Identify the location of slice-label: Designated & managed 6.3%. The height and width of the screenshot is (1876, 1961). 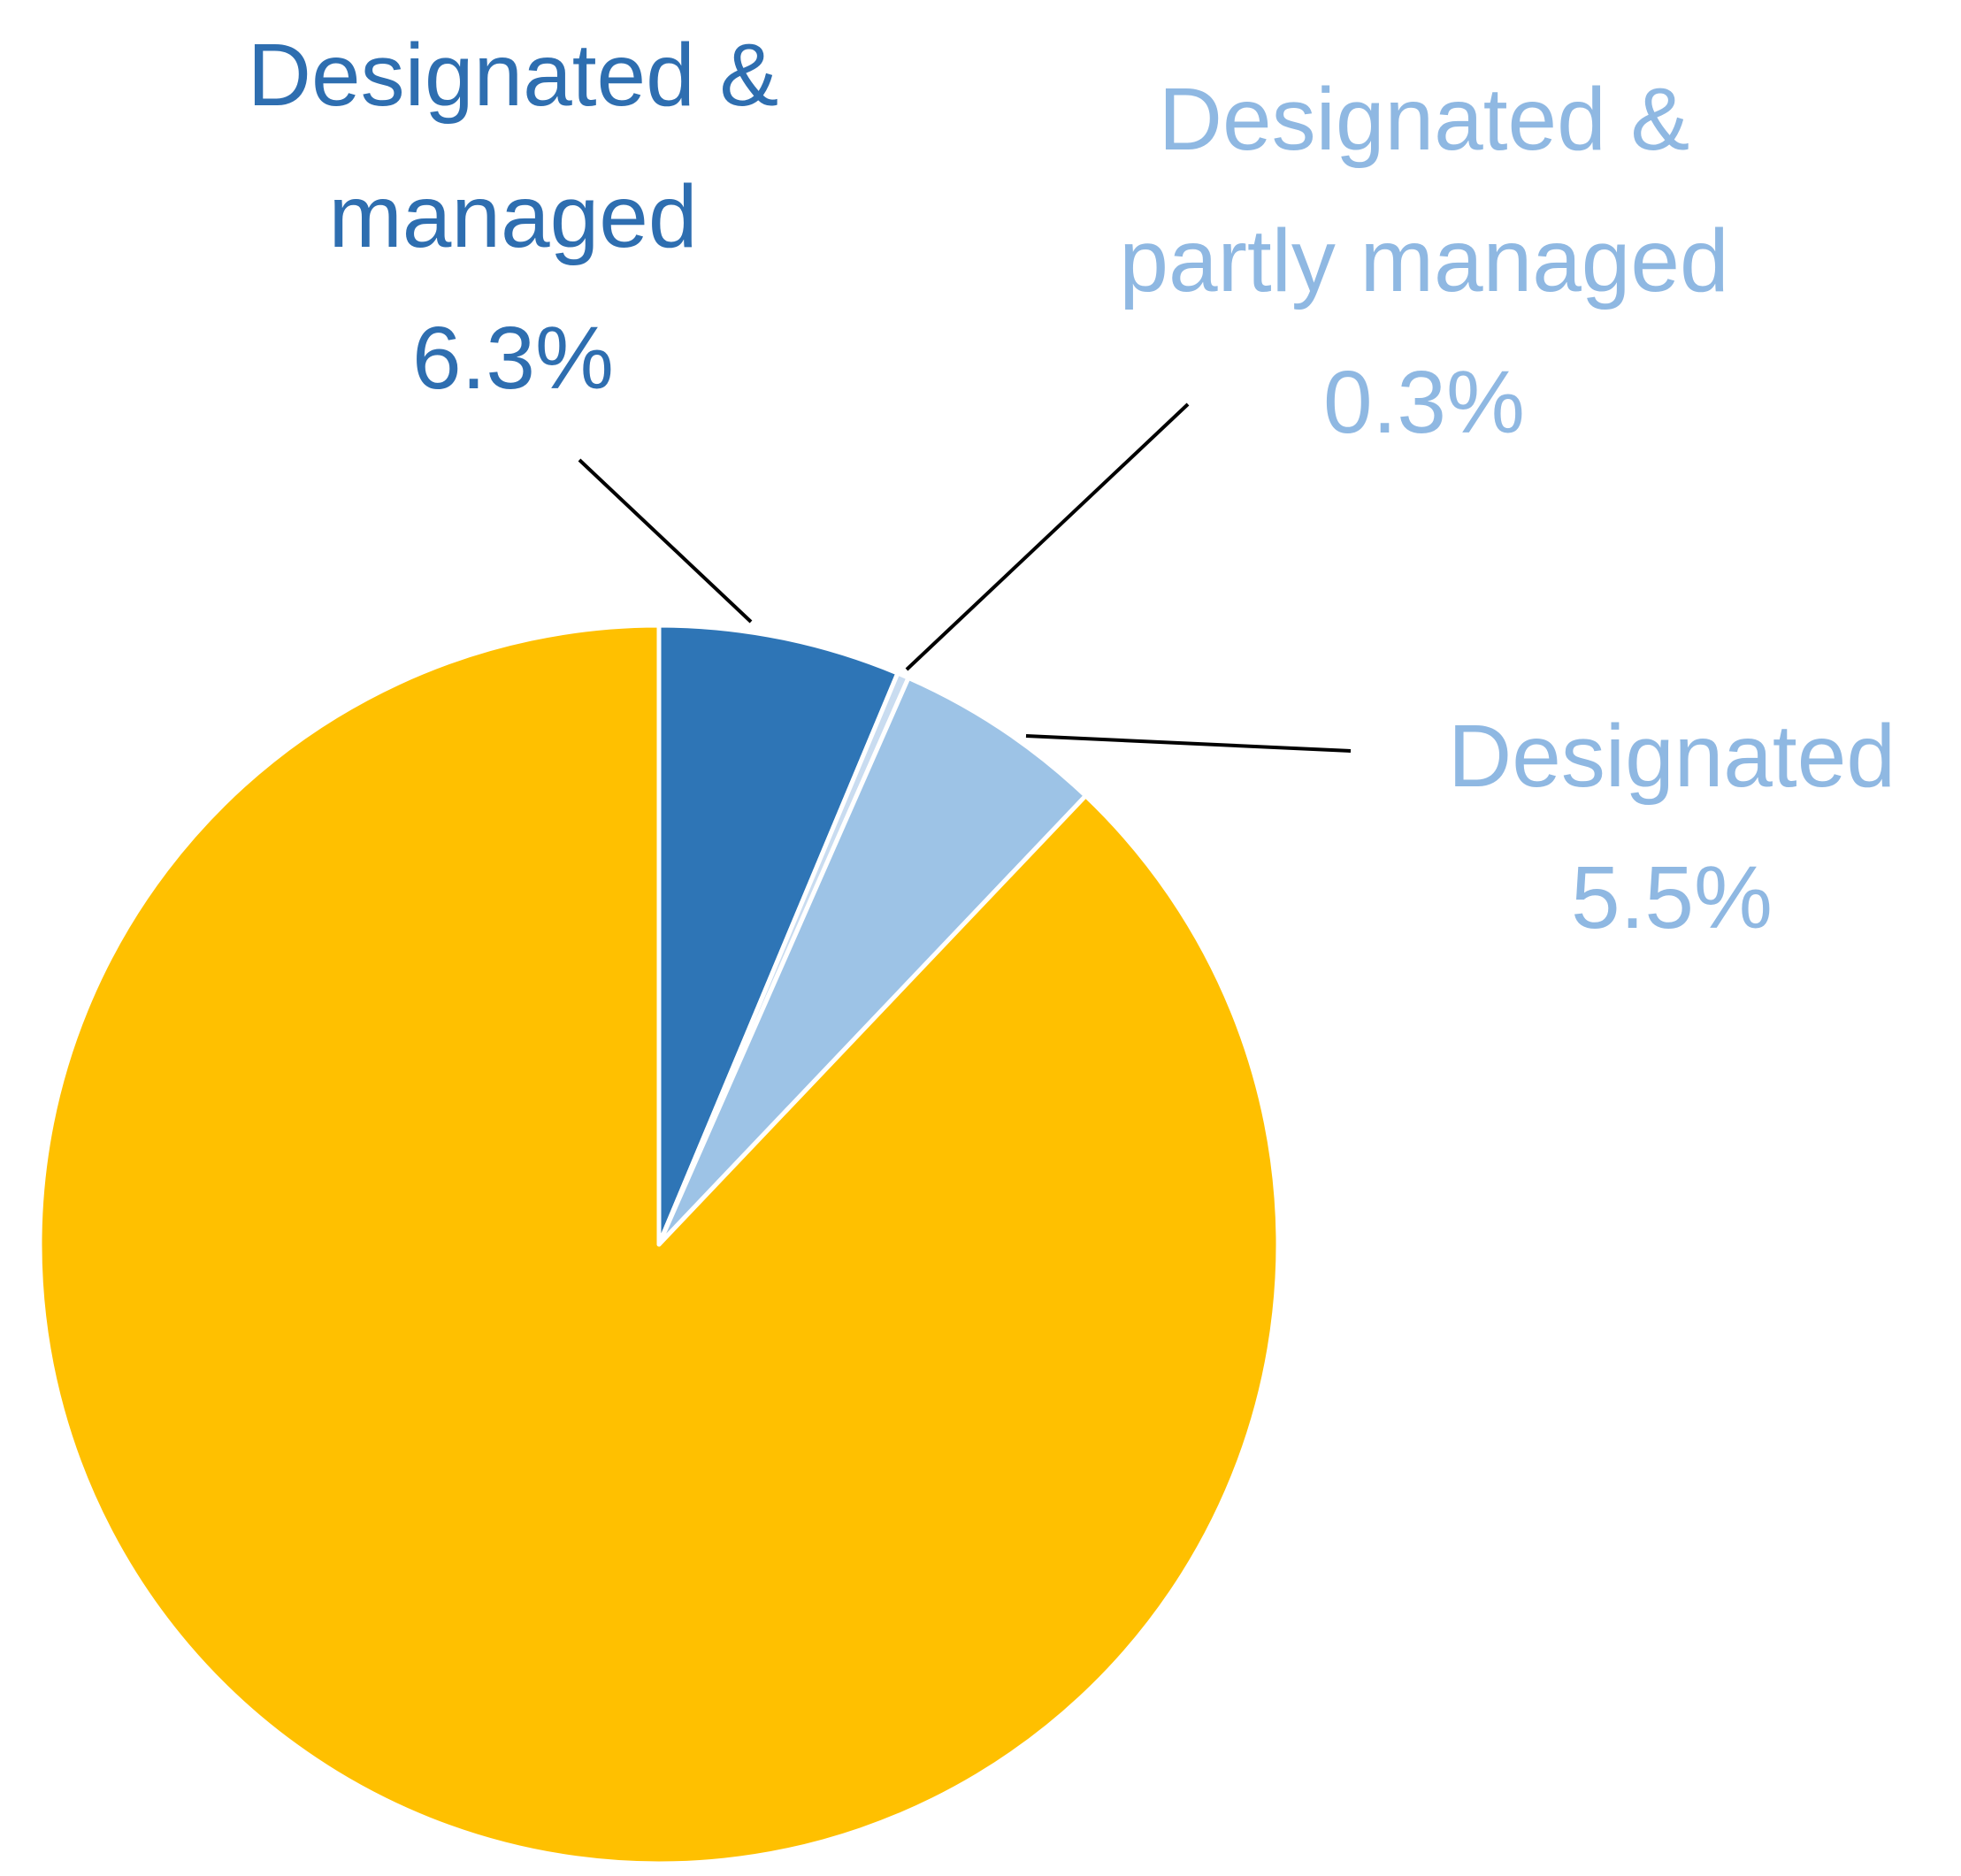
(513, 217).